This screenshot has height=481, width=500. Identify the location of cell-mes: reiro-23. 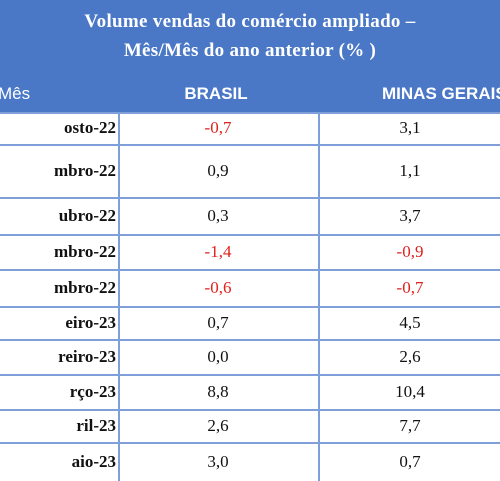
(87, 356).